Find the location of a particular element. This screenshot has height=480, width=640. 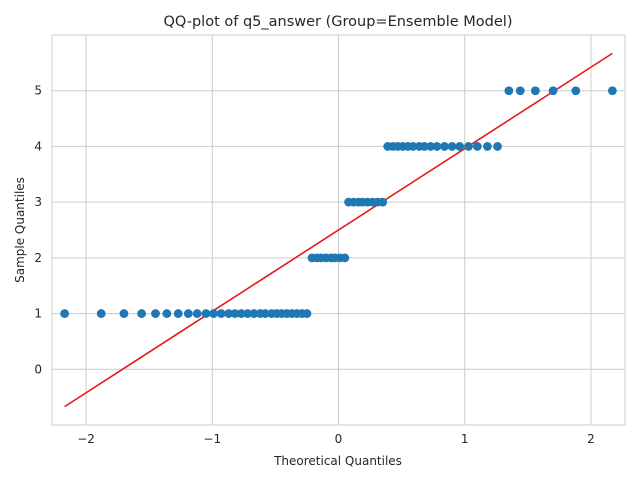

x-tick-label: 2 is located at coordinates (591, 439).